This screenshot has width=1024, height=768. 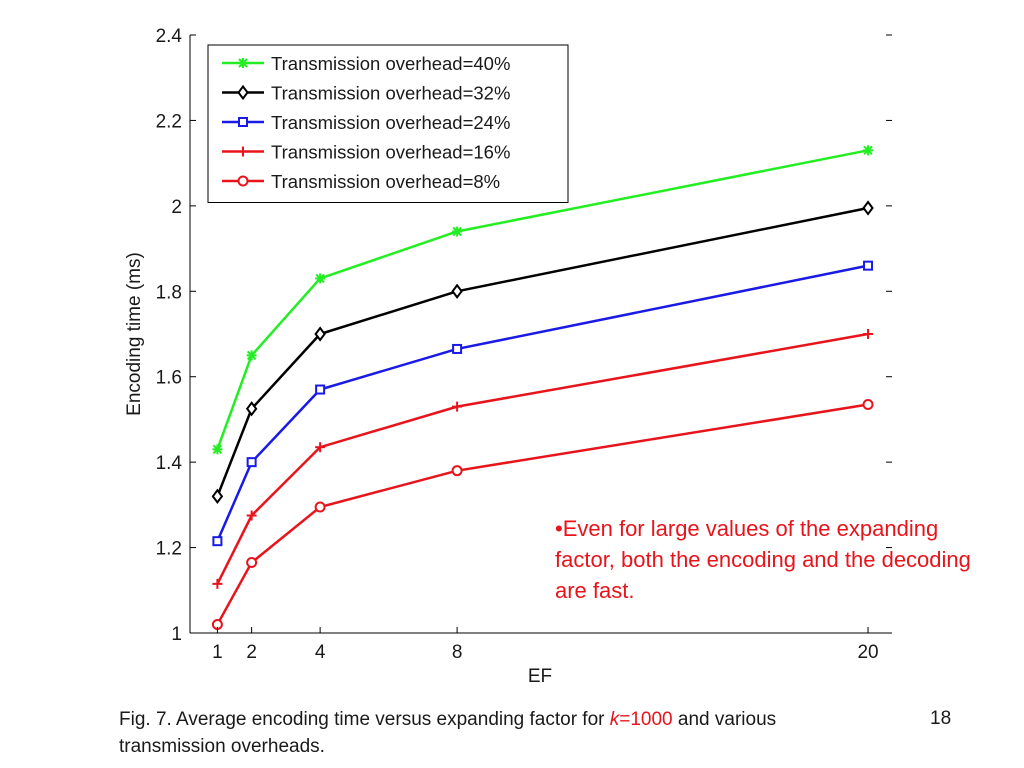 I want to click on x-tick-label: 1, so click(x=217, y=652).